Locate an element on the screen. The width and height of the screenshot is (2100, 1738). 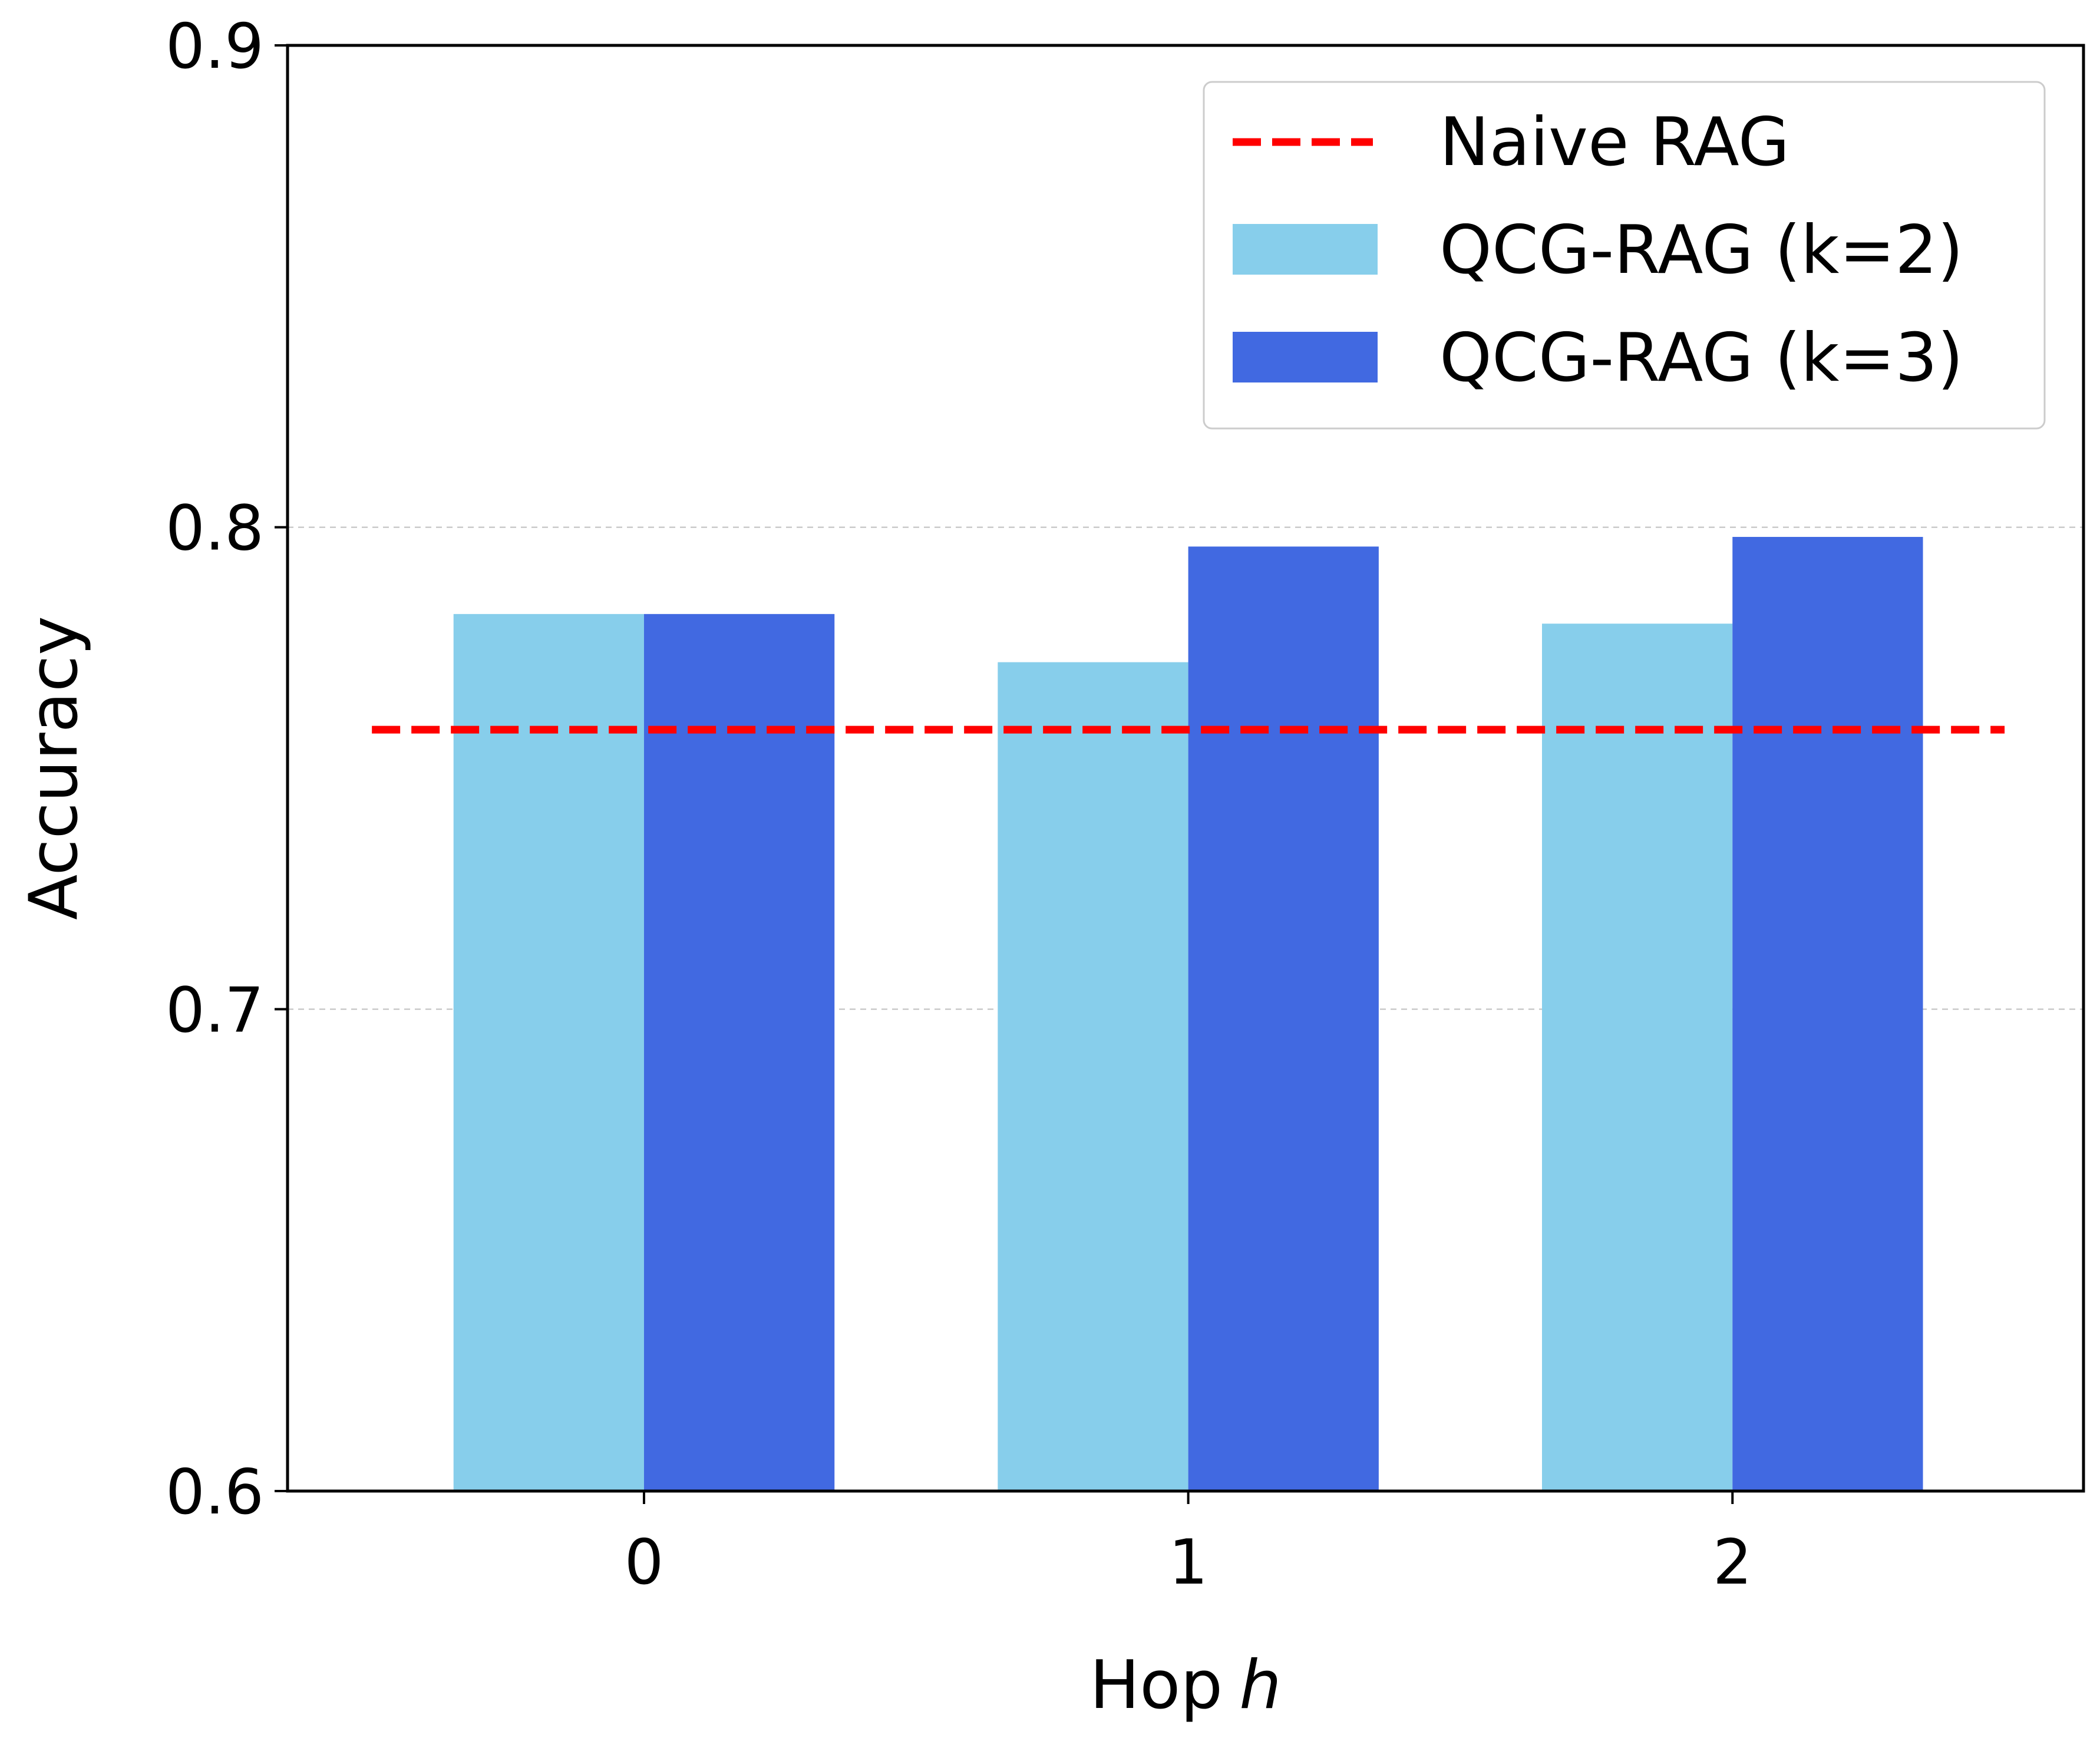
y-tick-label: 0.9 is located at coordinates (215, 47).